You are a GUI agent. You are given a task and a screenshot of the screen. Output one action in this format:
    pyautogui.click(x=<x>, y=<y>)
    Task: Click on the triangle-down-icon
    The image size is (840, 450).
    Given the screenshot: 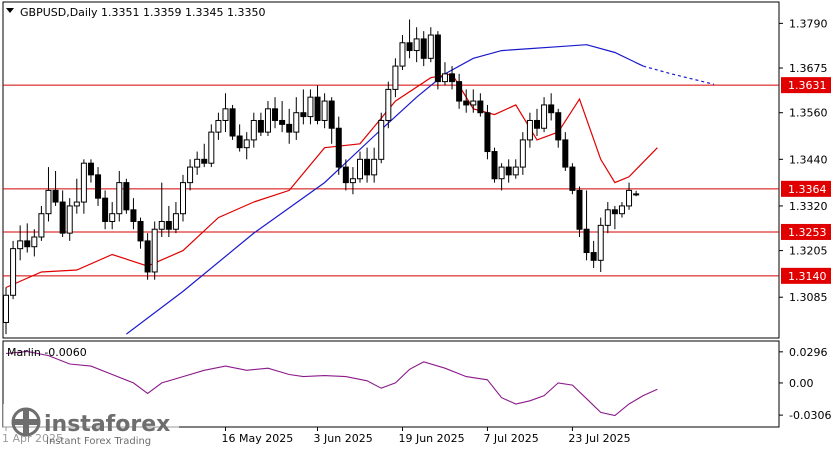 What is the action you would take?
    pyautogui.click(x=10, y=10)
    